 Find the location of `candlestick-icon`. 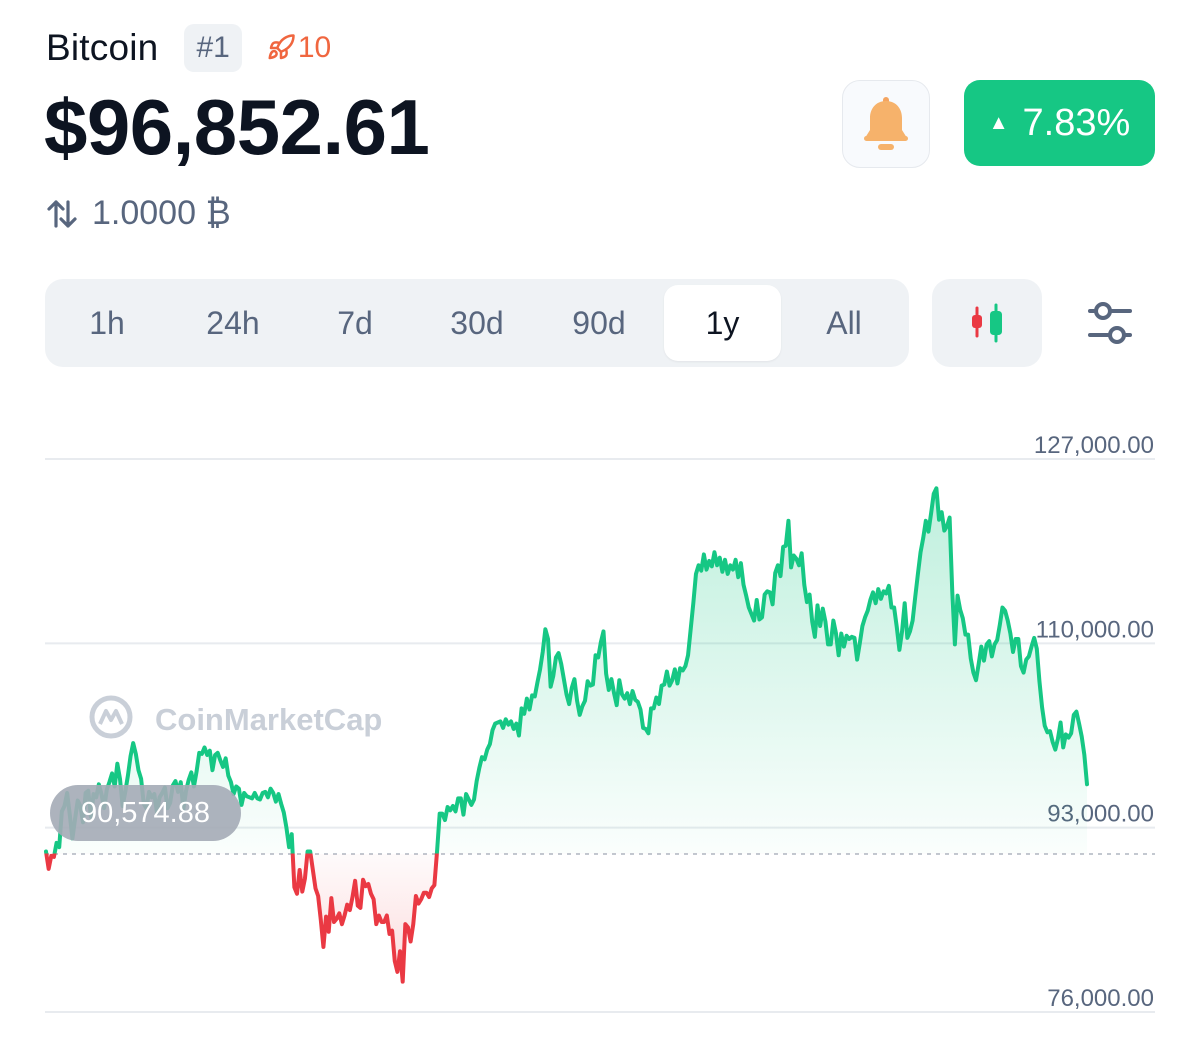

candlestick-icon is located at coordinates (987, 323).